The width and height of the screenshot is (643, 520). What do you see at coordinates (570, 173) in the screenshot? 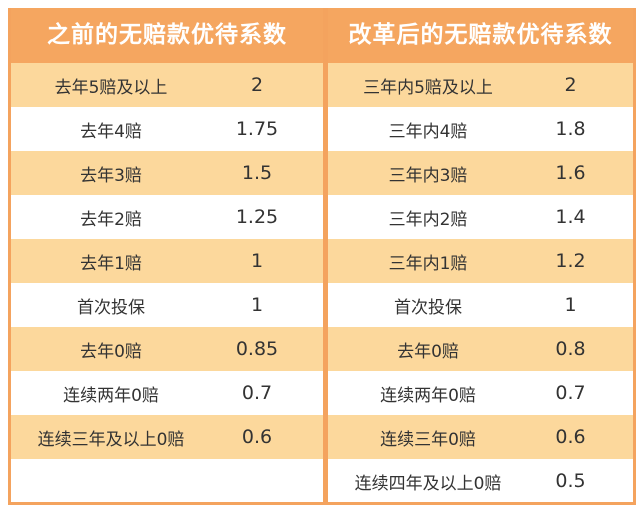
I see `row-value: 1.6` at bounding box center [570, 173].